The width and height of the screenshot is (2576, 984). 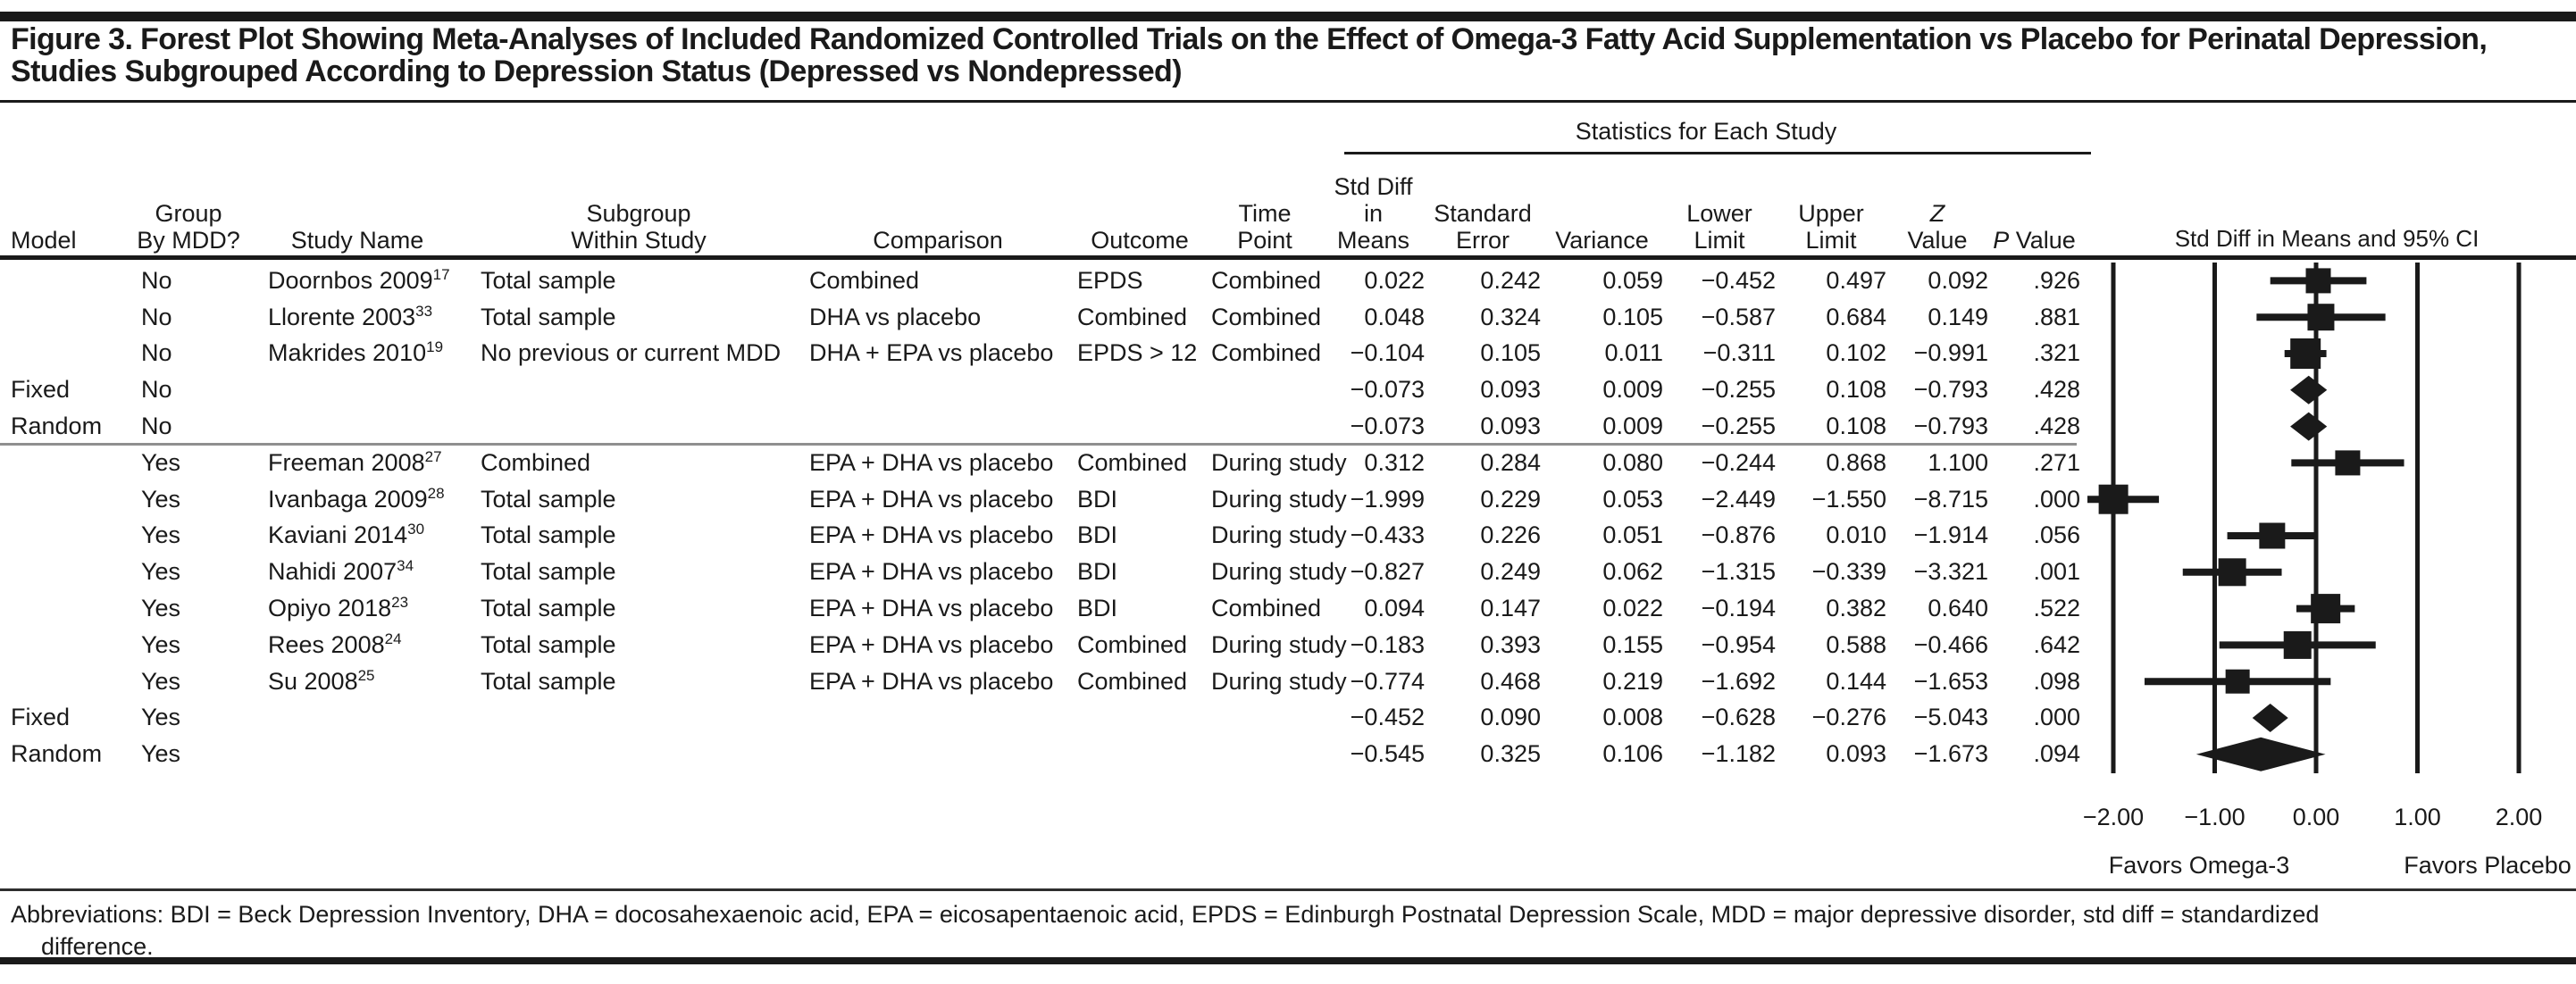 I want to click on cell-p: .428, so click(x=2056, y=390).